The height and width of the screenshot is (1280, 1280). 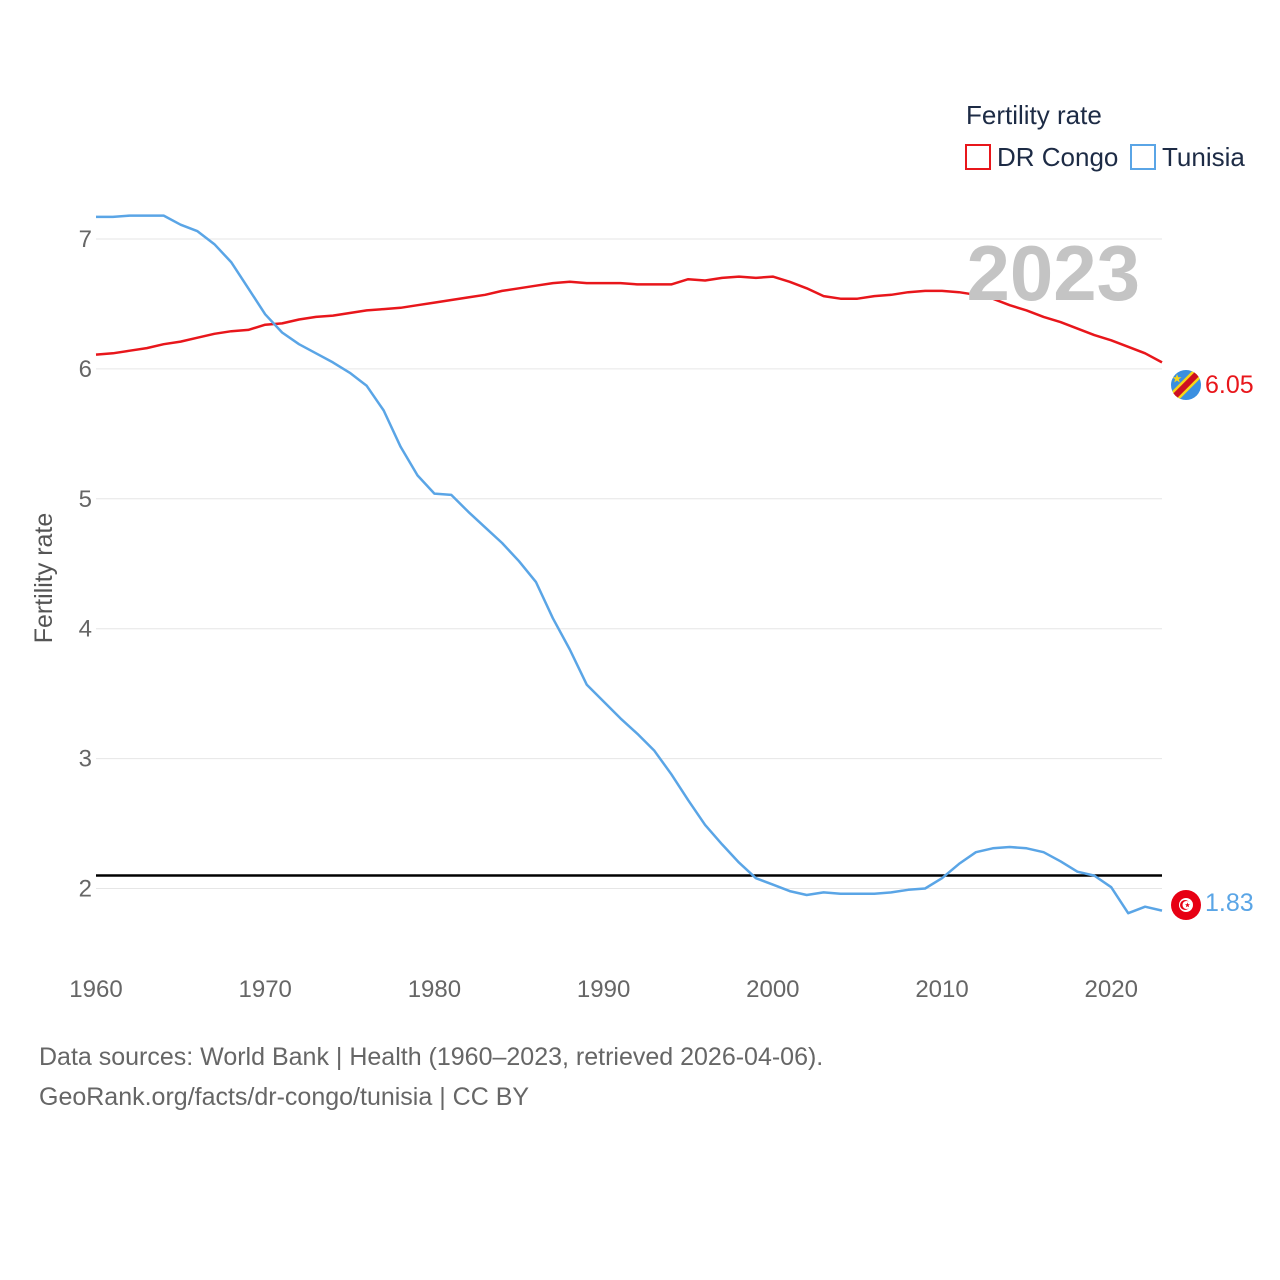 What do you see at coordinates (1111, 989) in the screenshot?
I see `x-tick-label: 2020` at bounding box center [1111, 989].